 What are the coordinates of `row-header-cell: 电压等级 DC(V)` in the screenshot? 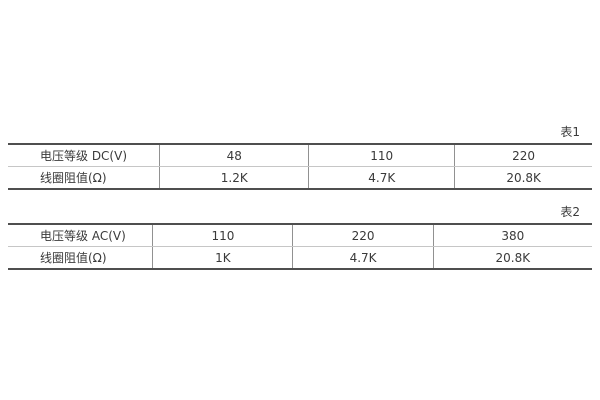 It's located at (84, 155).